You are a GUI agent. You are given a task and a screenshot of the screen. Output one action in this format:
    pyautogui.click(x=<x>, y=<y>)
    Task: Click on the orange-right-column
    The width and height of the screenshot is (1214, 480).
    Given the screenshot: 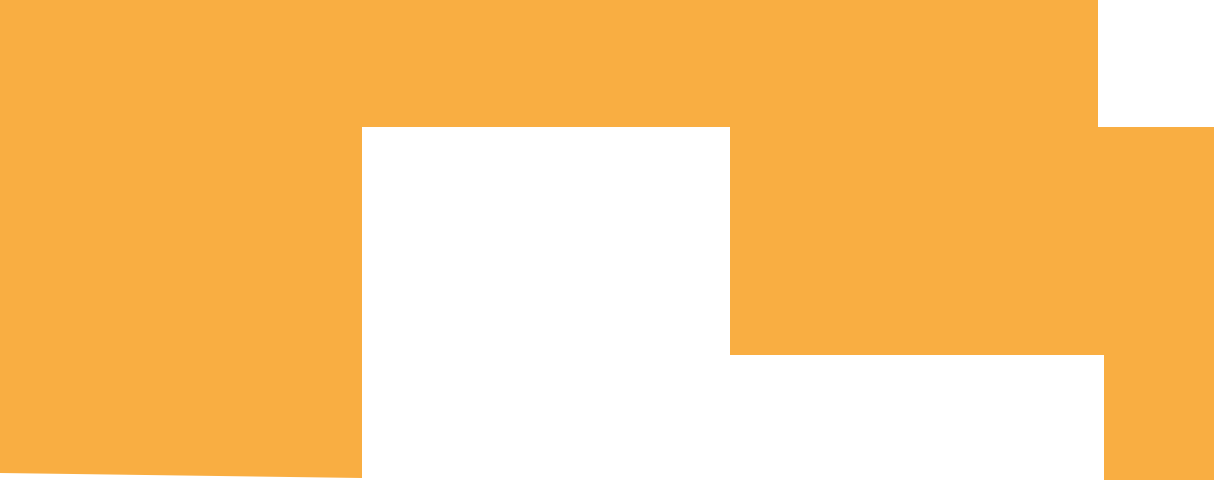 What is the action you would take?
    pyautogui.click(x=1159, y=417)
    